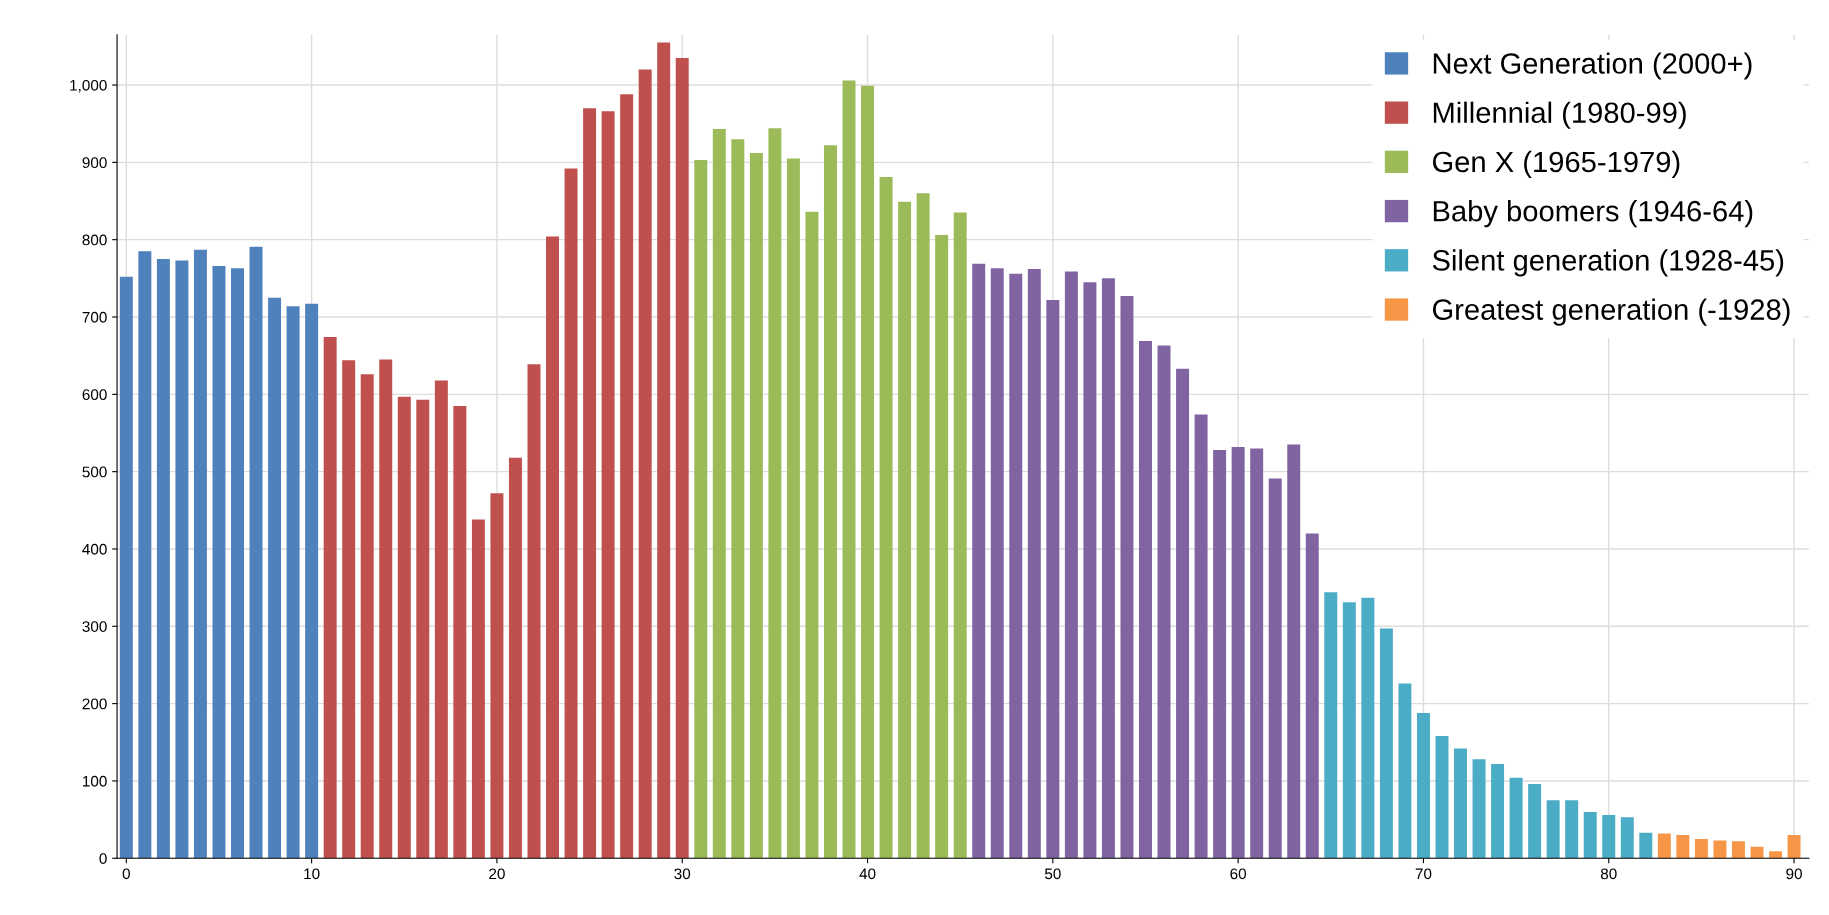 The width and height of the screenshot is (1829, 915). I want to click on y-tick-label: 0, so click(103, 858).